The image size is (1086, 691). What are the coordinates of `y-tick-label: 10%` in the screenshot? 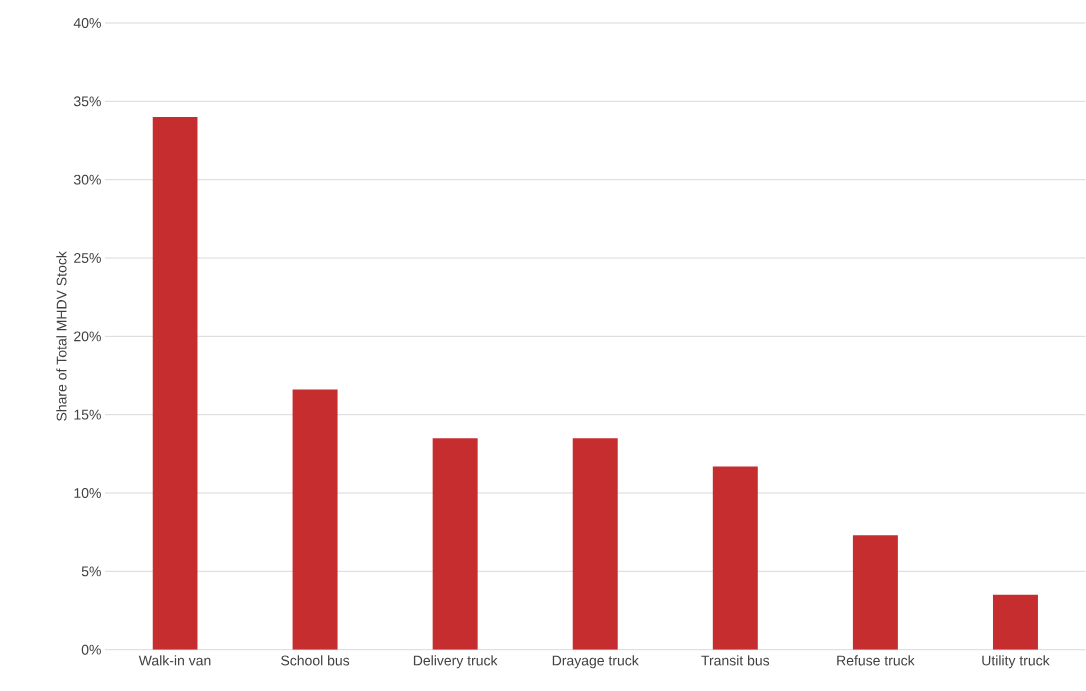 It's located at (87, 493).